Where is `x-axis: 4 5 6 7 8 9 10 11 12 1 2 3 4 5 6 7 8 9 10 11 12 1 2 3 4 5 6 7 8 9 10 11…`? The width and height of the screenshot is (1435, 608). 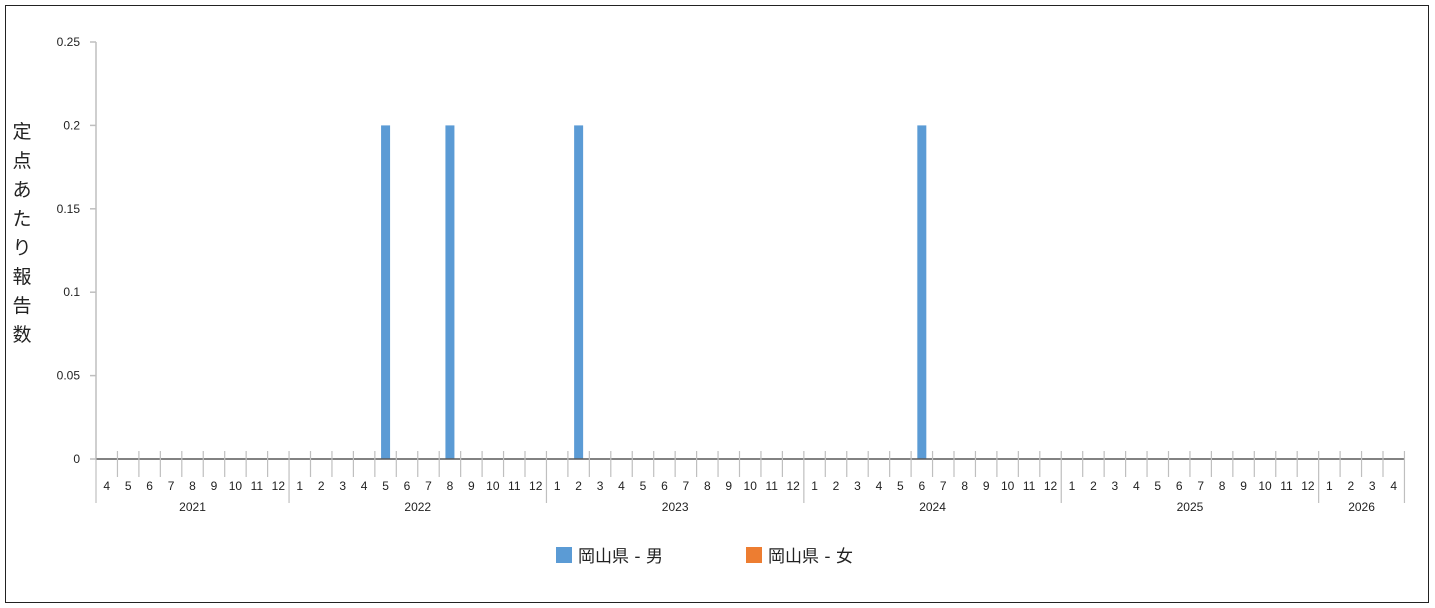
x-axis: 4 5 6 7 8 9 10 11 12 1 2 3 4 5 6 7 8 9 10 11 12 1 2 3 4 5 6 7 8 9 10 11… is located at coordinates (750, 482).